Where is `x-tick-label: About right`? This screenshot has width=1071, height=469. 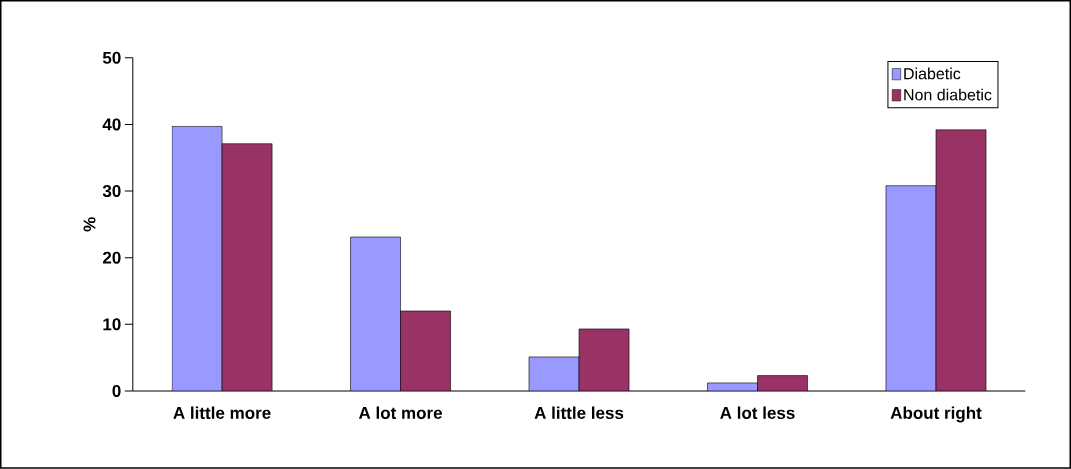 x-tick-label: About right is located at coordinates (936, 414).